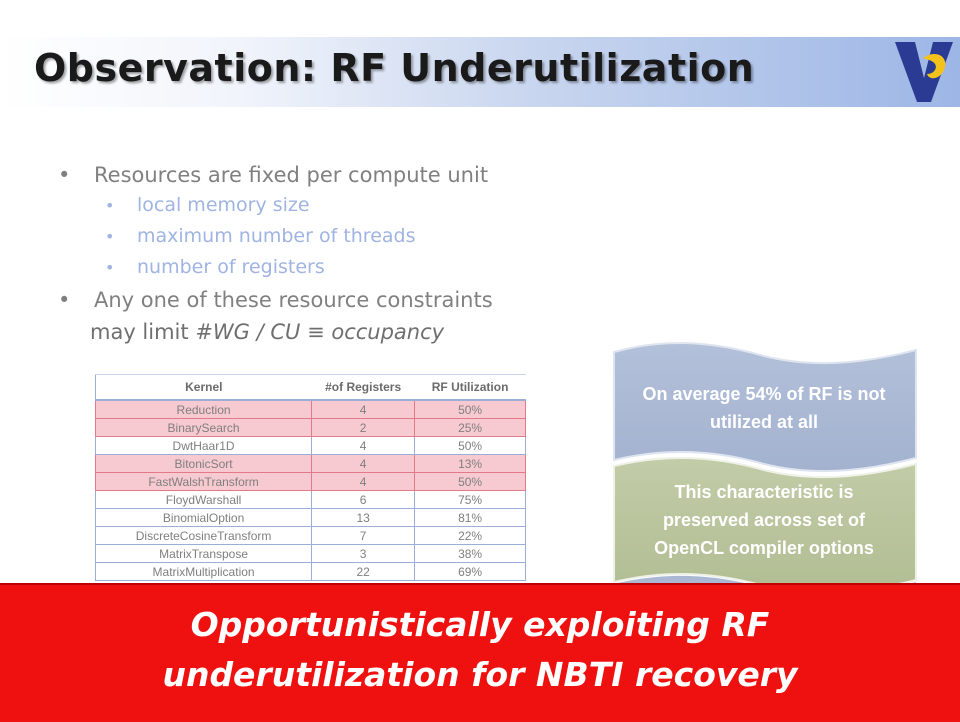 This screenshot has width=960, height=722. I want to click on bullet-continuation: may limit #WG / CU ≡ occupancy, so click(318, 332).